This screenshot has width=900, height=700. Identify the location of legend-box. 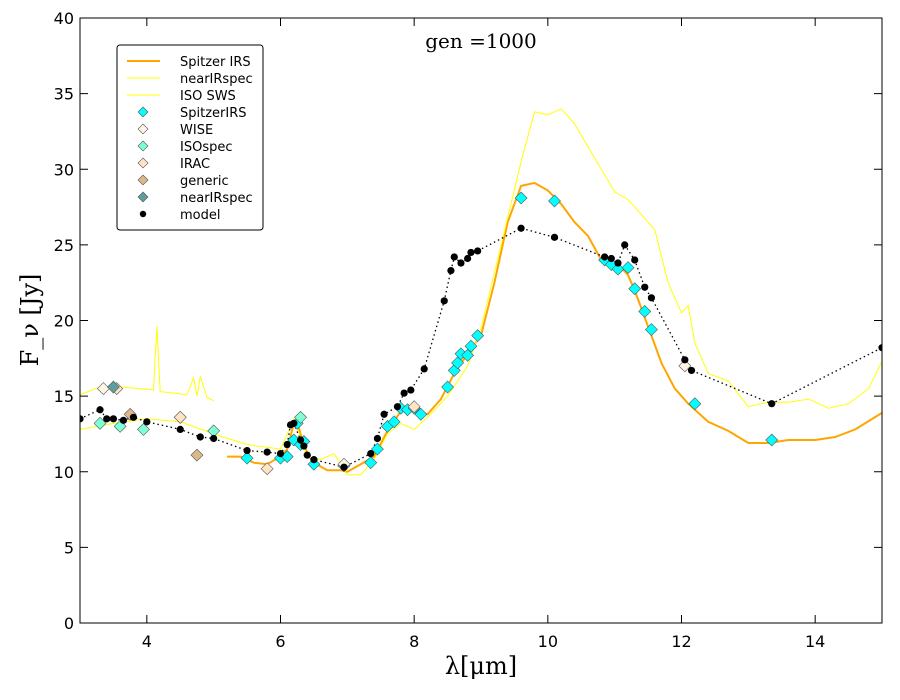
(190, 137).